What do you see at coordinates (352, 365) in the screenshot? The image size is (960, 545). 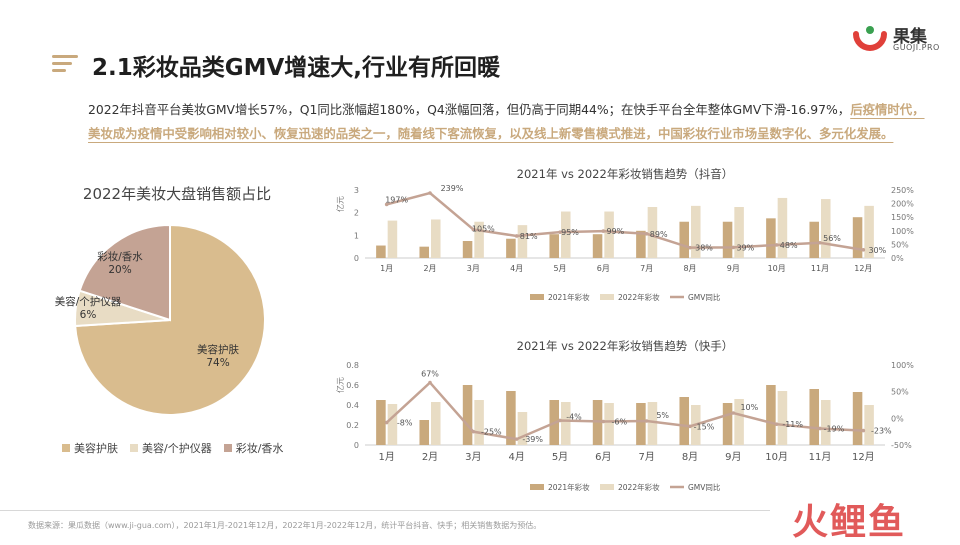 I see `y-tick-label: 0.8` at bounding box center [352, 365].